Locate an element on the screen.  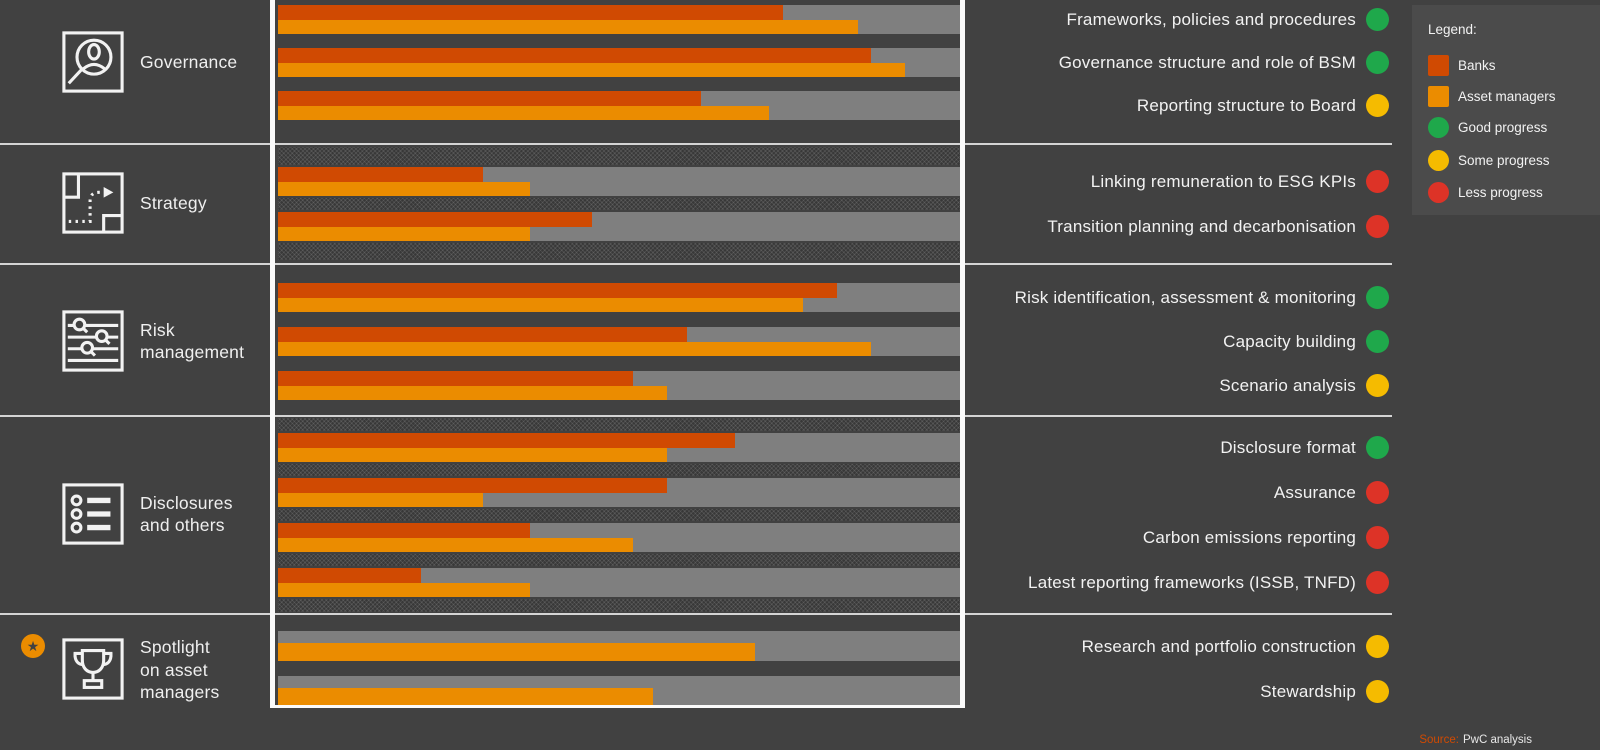
magnifier-person-icon is located at coordinates (93, 62).